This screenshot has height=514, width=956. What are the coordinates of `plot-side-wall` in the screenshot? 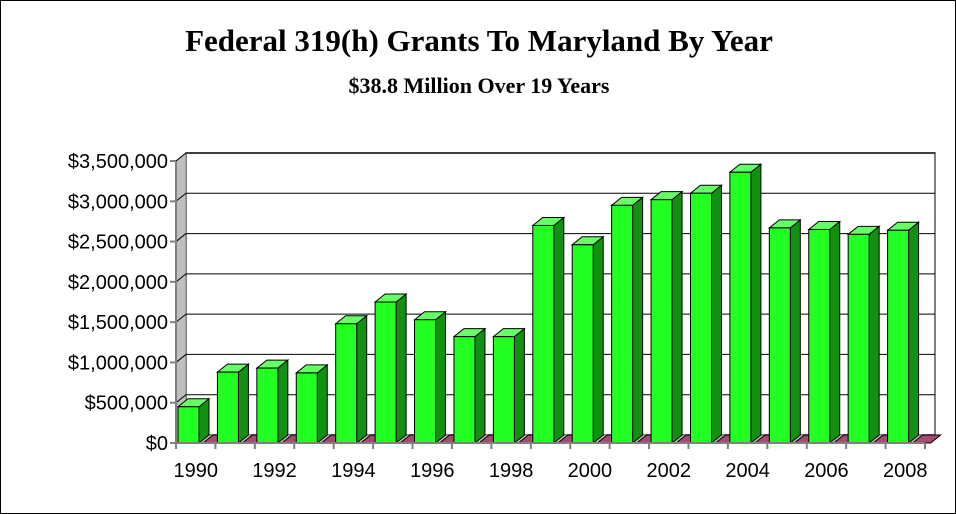 It's located at (181, 298).